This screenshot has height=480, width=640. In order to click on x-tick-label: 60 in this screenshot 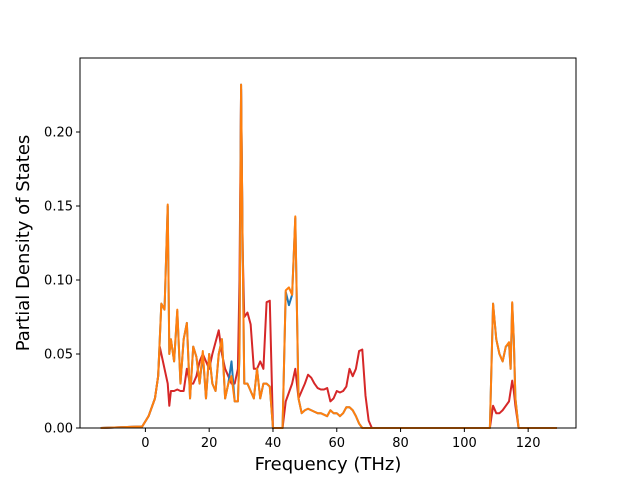, I will do `click(336, 443)`.